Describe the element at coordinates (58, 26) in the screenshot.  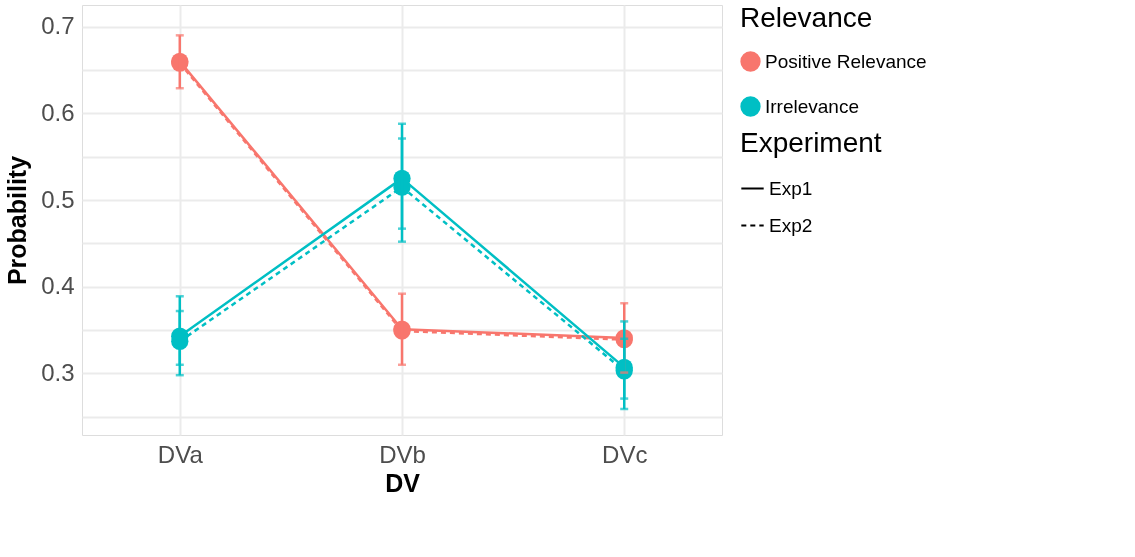
I see `y-tick-label: 0.7` at that location.